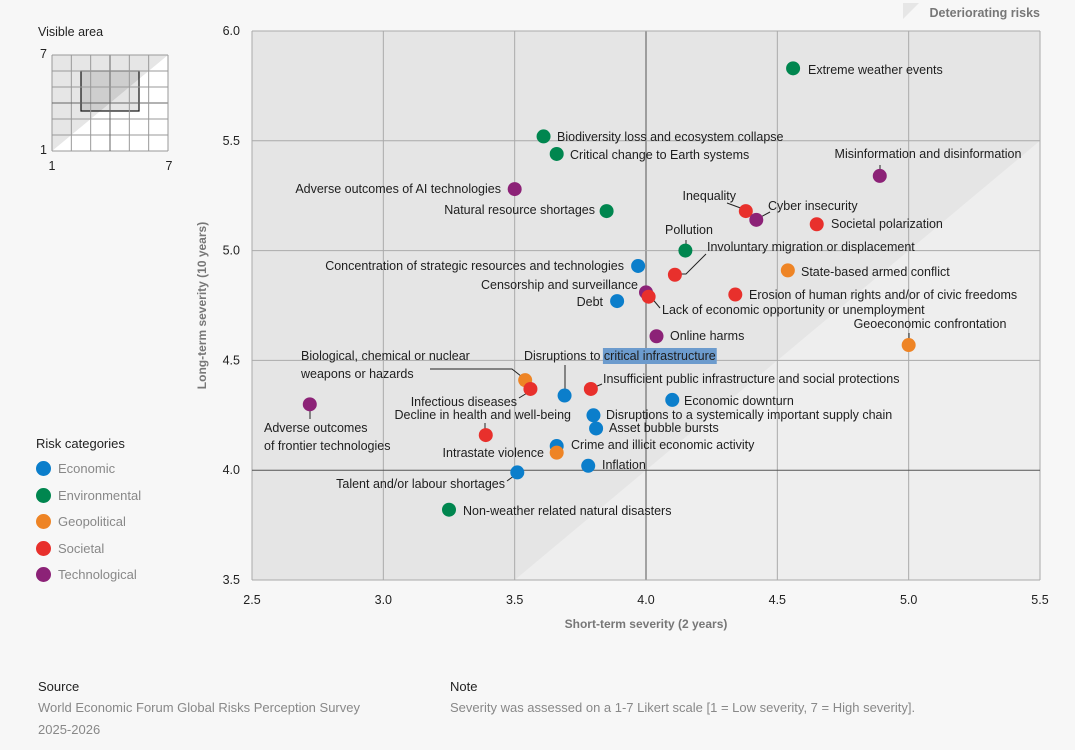  I want to click on deteriorating-key-icon, so click(911, 11).